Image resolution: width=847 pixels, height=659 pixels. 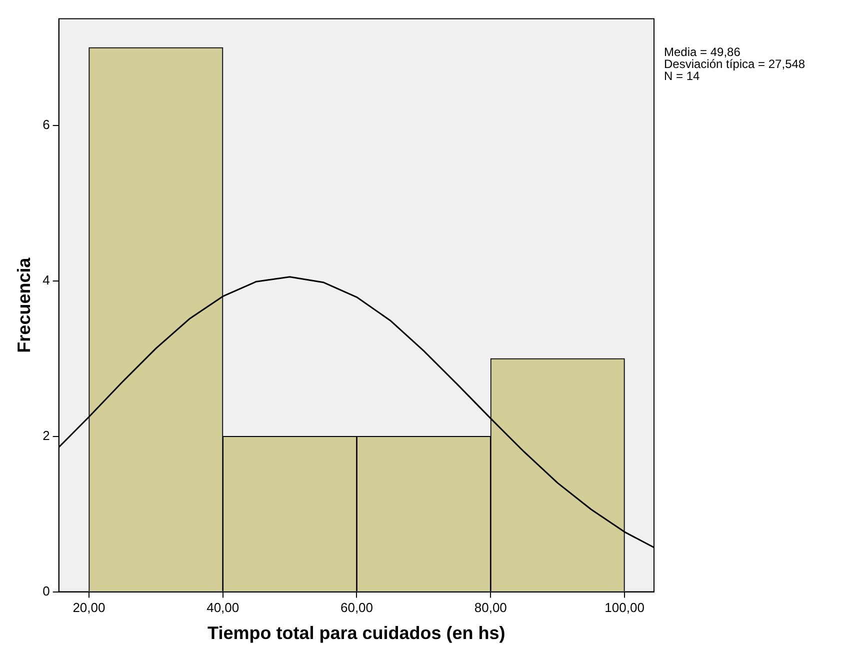 What do you see at coordinates (46, 435) in the screenshot?
I see `y-tick-label: 2` at bounding box center [46, 435].